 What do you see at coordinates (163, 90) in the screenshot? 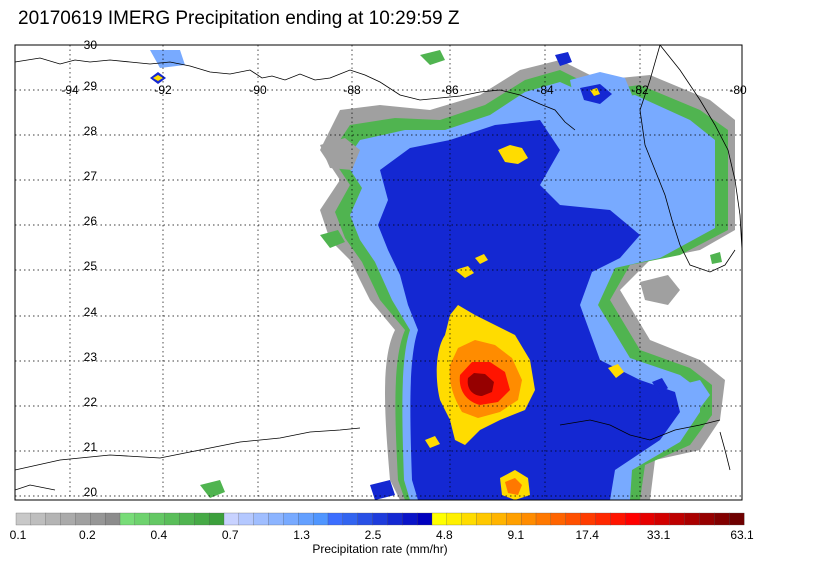
I see `longitude-label: -92` at bounding box center [163, 90].